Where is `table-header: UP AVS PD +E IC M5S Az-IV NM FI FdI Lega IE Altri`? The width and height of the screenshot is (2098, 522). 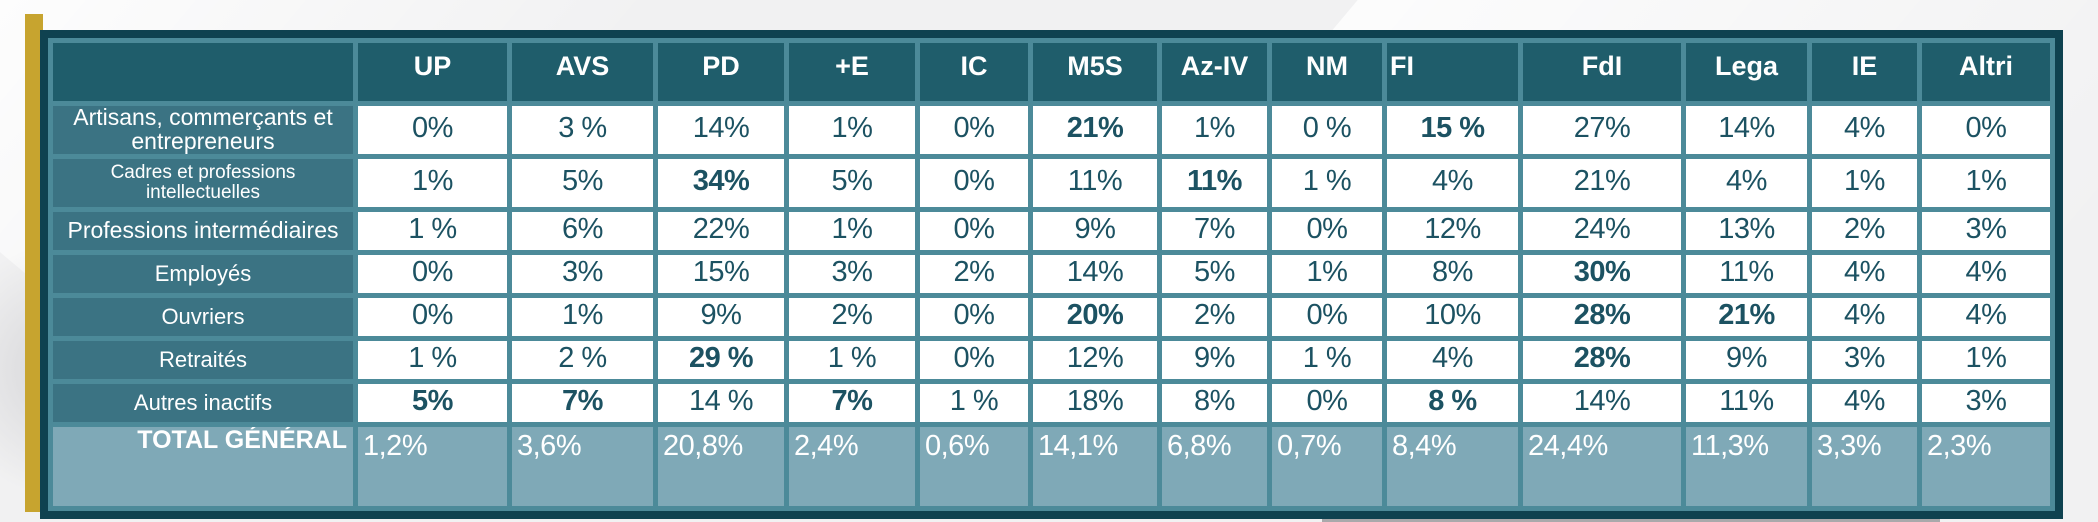
table-header: UP AVS PD +E IC M5S Az-IV NM FI FdI Lega IE Altri is located at coordinates (1051, 72).